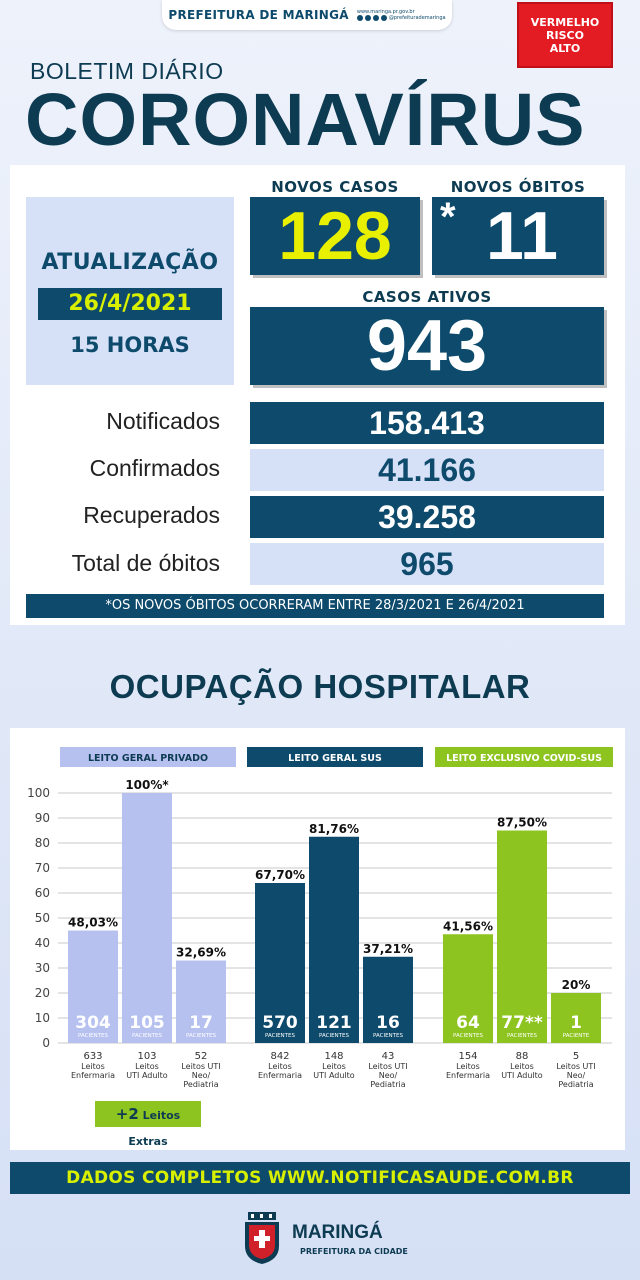 The image size is (640, 1280). I want to click on y-tick-label: 10, so click(42, 1018).